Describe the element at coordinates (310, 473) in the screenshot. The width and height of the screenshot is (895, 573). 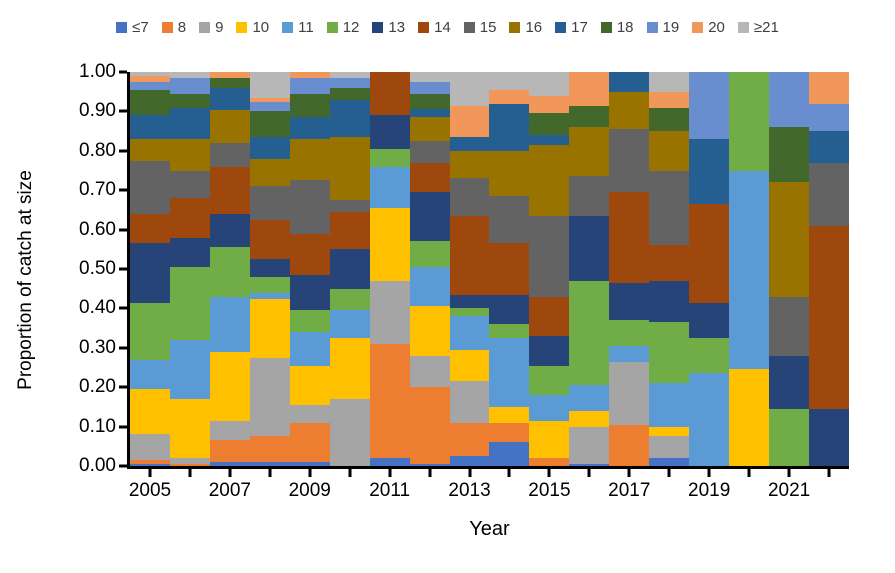
I see `x-tick-2009` at that location.